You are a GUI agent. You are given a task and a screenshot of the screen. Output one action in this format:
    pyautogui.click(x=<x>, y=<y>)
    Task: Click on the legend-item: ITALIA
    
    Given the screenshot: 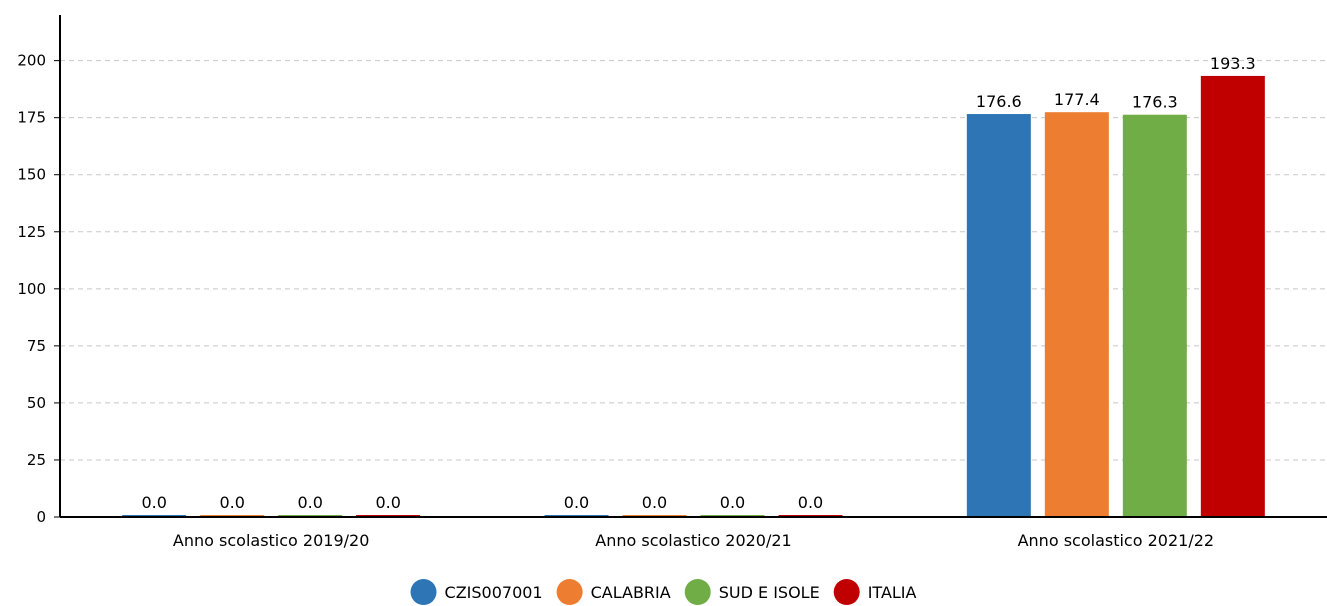 What is the action you would take?
    pyautogui.click(x=875, y=592)
    